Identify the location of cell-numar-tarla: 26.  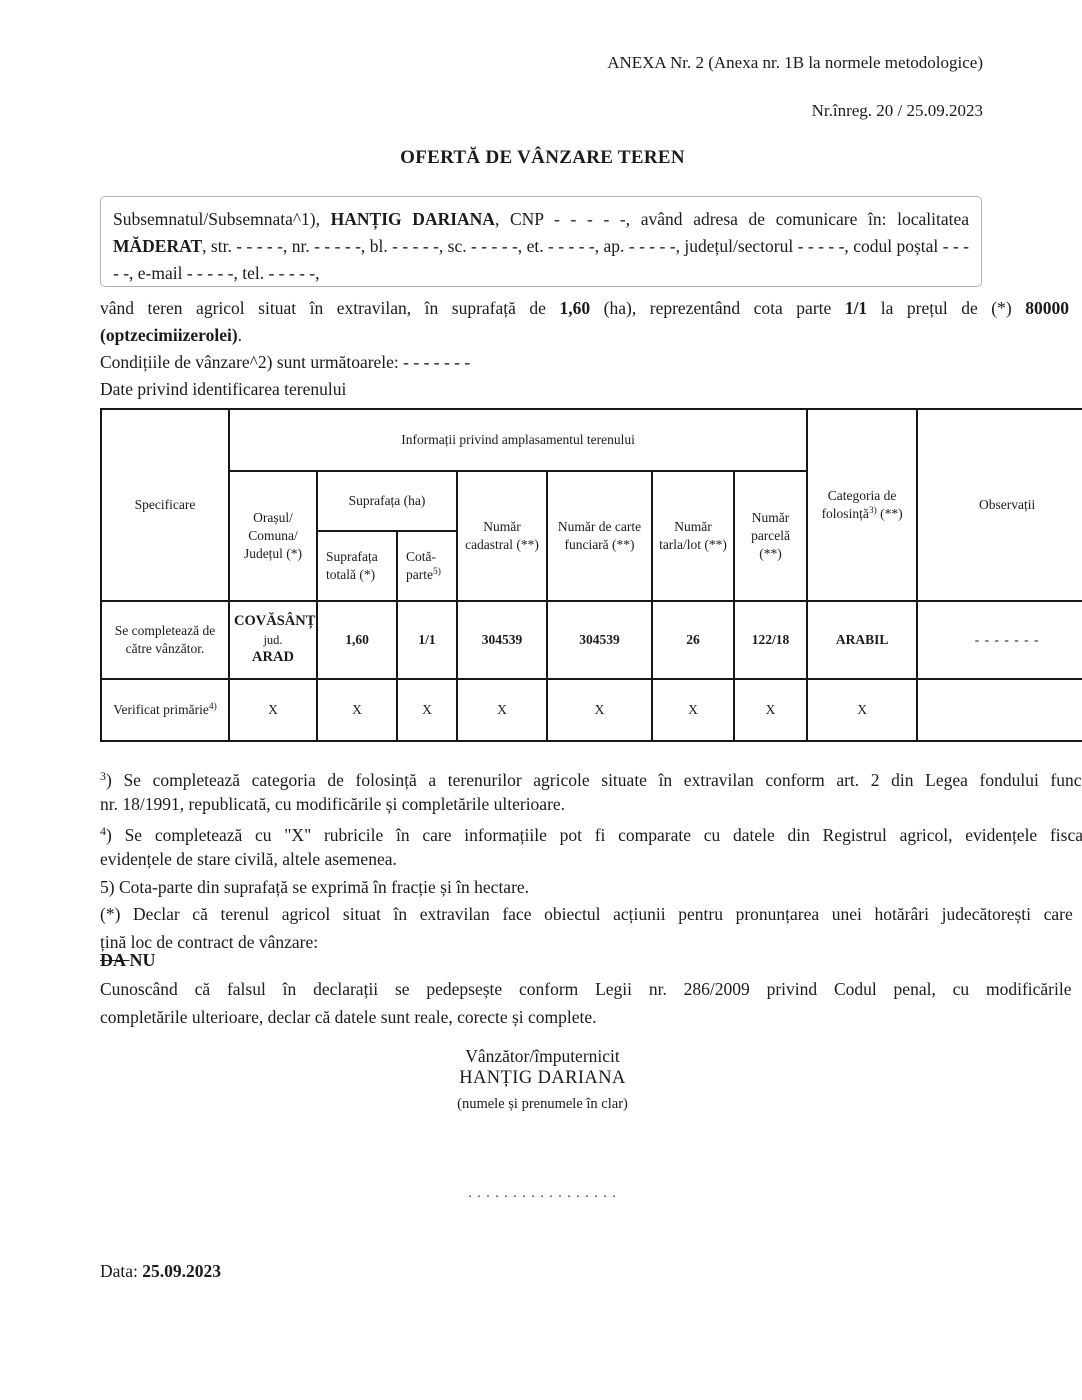
(693, 640).